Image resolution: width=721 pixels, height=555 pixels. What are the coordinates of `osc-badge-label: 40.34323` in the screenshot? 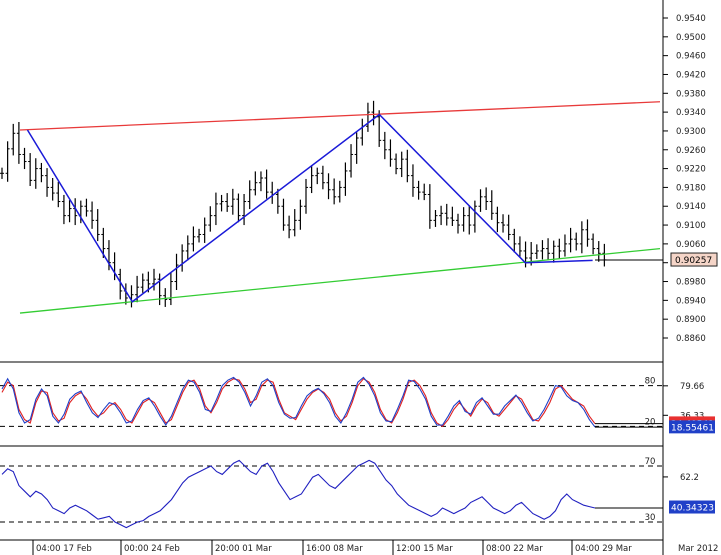 It's located at (692, 509).